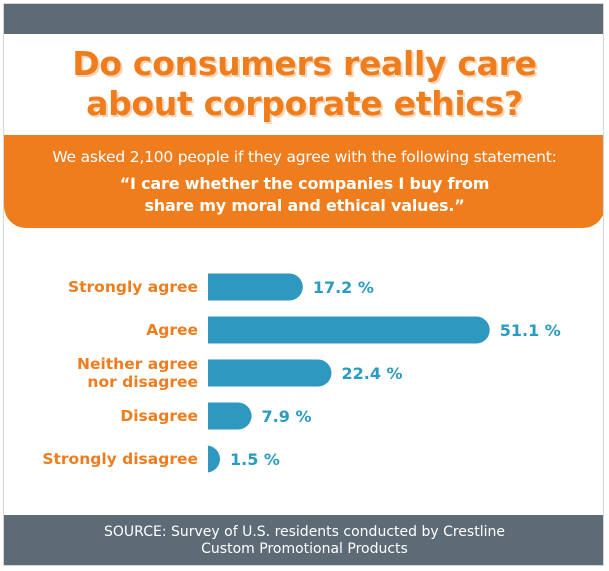  I want to click on category-label-line: nor disagree, so click(142, 382).